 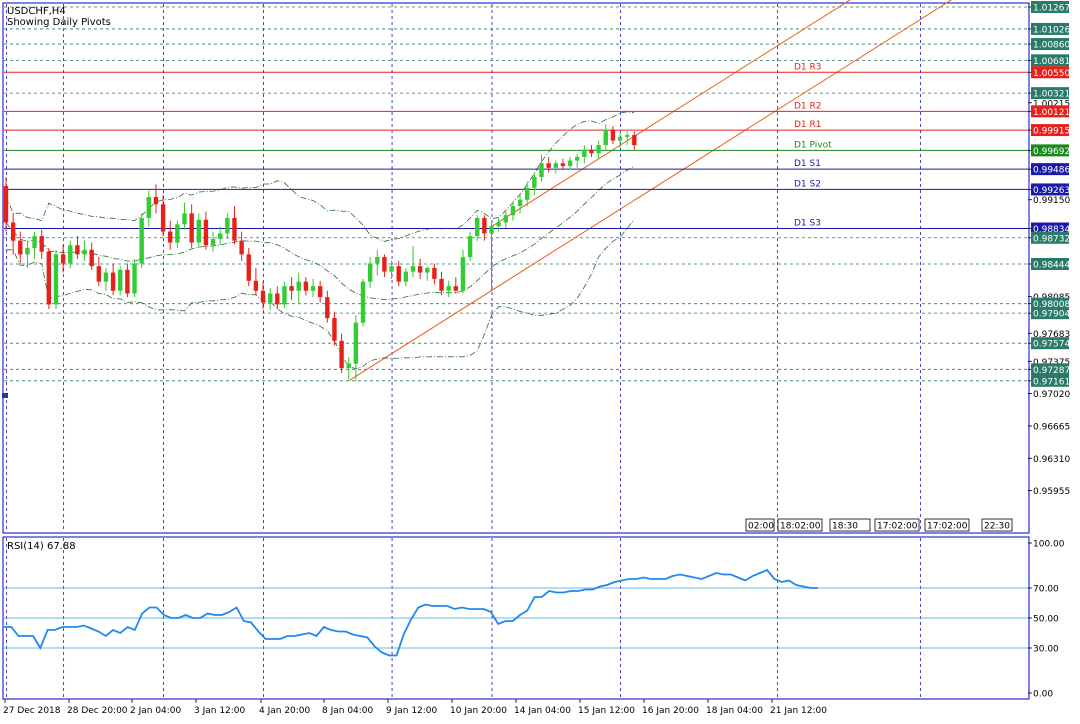 I want to click on price-tick-27: 0.95955, so click(x=1051, y=492).